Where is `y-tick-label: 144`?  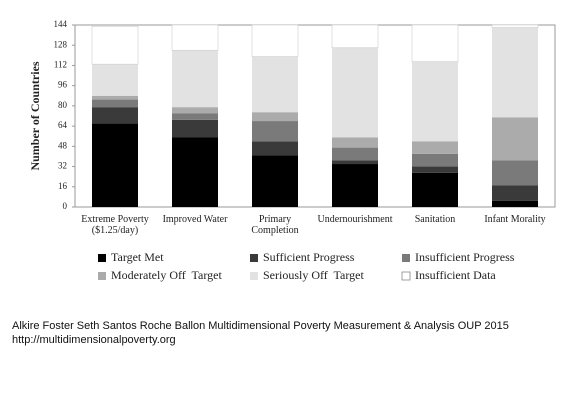
y-tick-label: 144 is located at coordinates (61, 24).